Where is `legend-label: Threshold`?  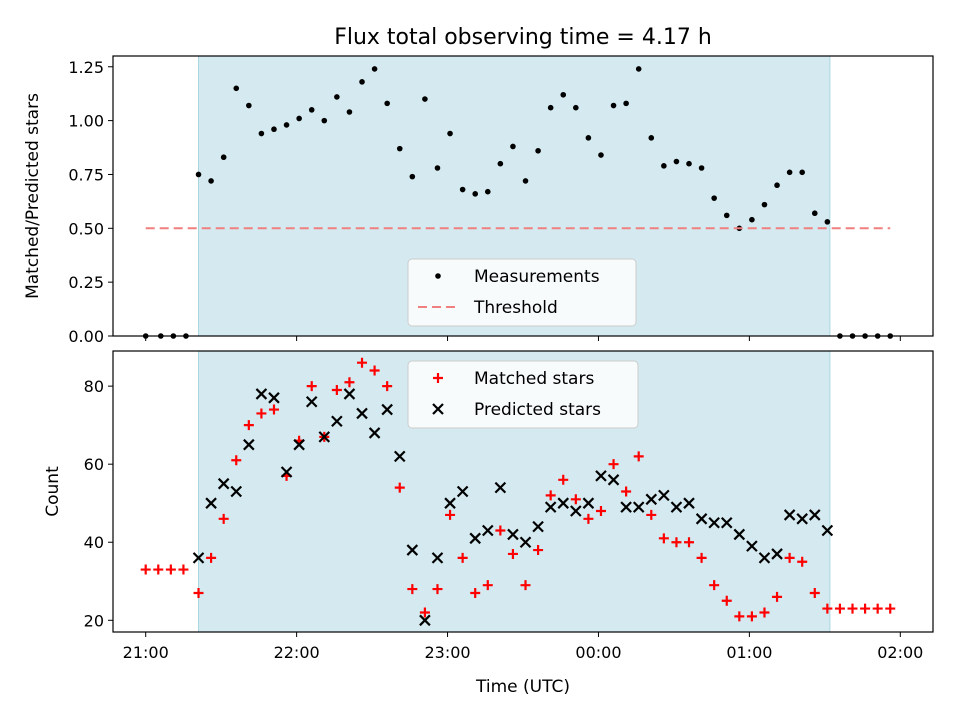 legend-label: Threshold is located at coordinates (515, 308).